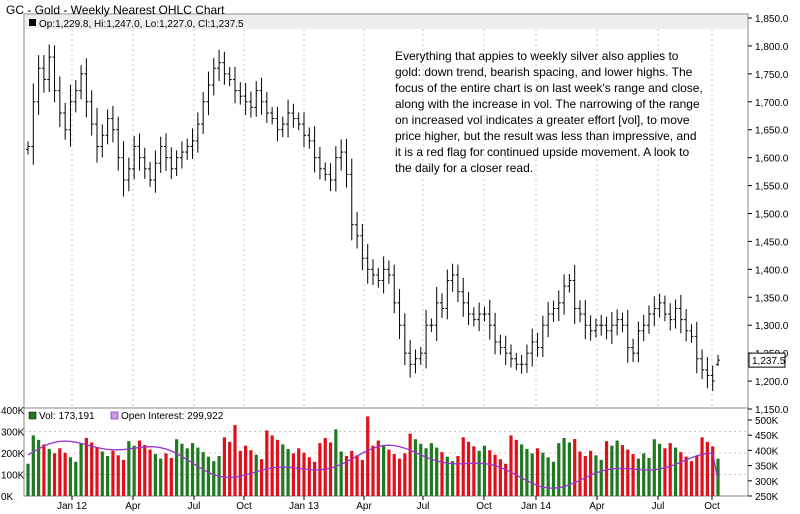  What do you see at coordinates (772, 215) in the screenshot?
I see `price-tick-label: 1,500.0` at bounding box center [772, 215].